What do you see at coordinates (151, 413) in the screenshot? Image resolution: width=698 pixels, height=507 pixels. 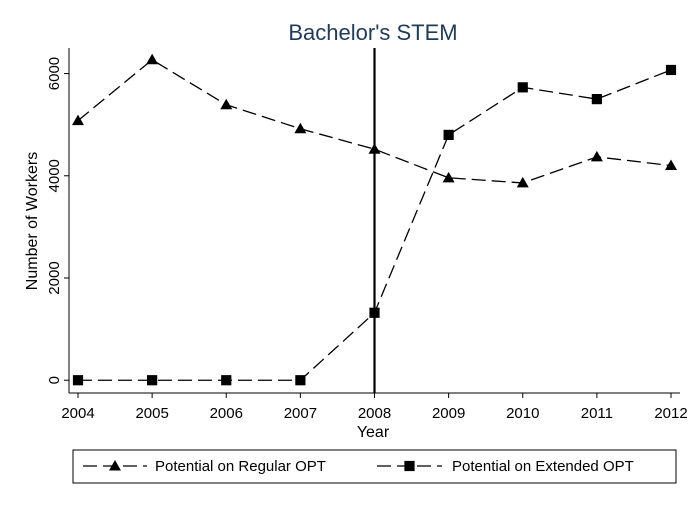 I see `x-tick-label: 2005` at bounding box center [151, 413].